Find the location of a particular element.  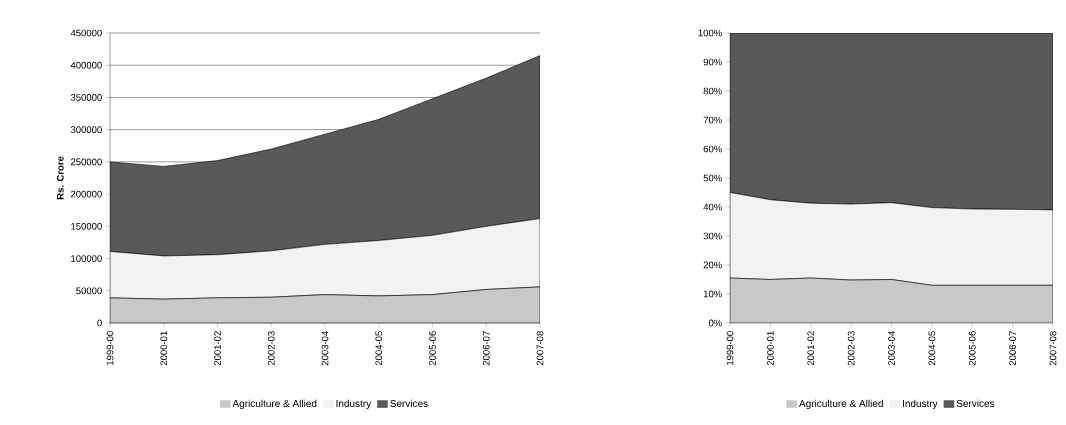

y-tick-label: 10% is located at coordinates (712, 294).